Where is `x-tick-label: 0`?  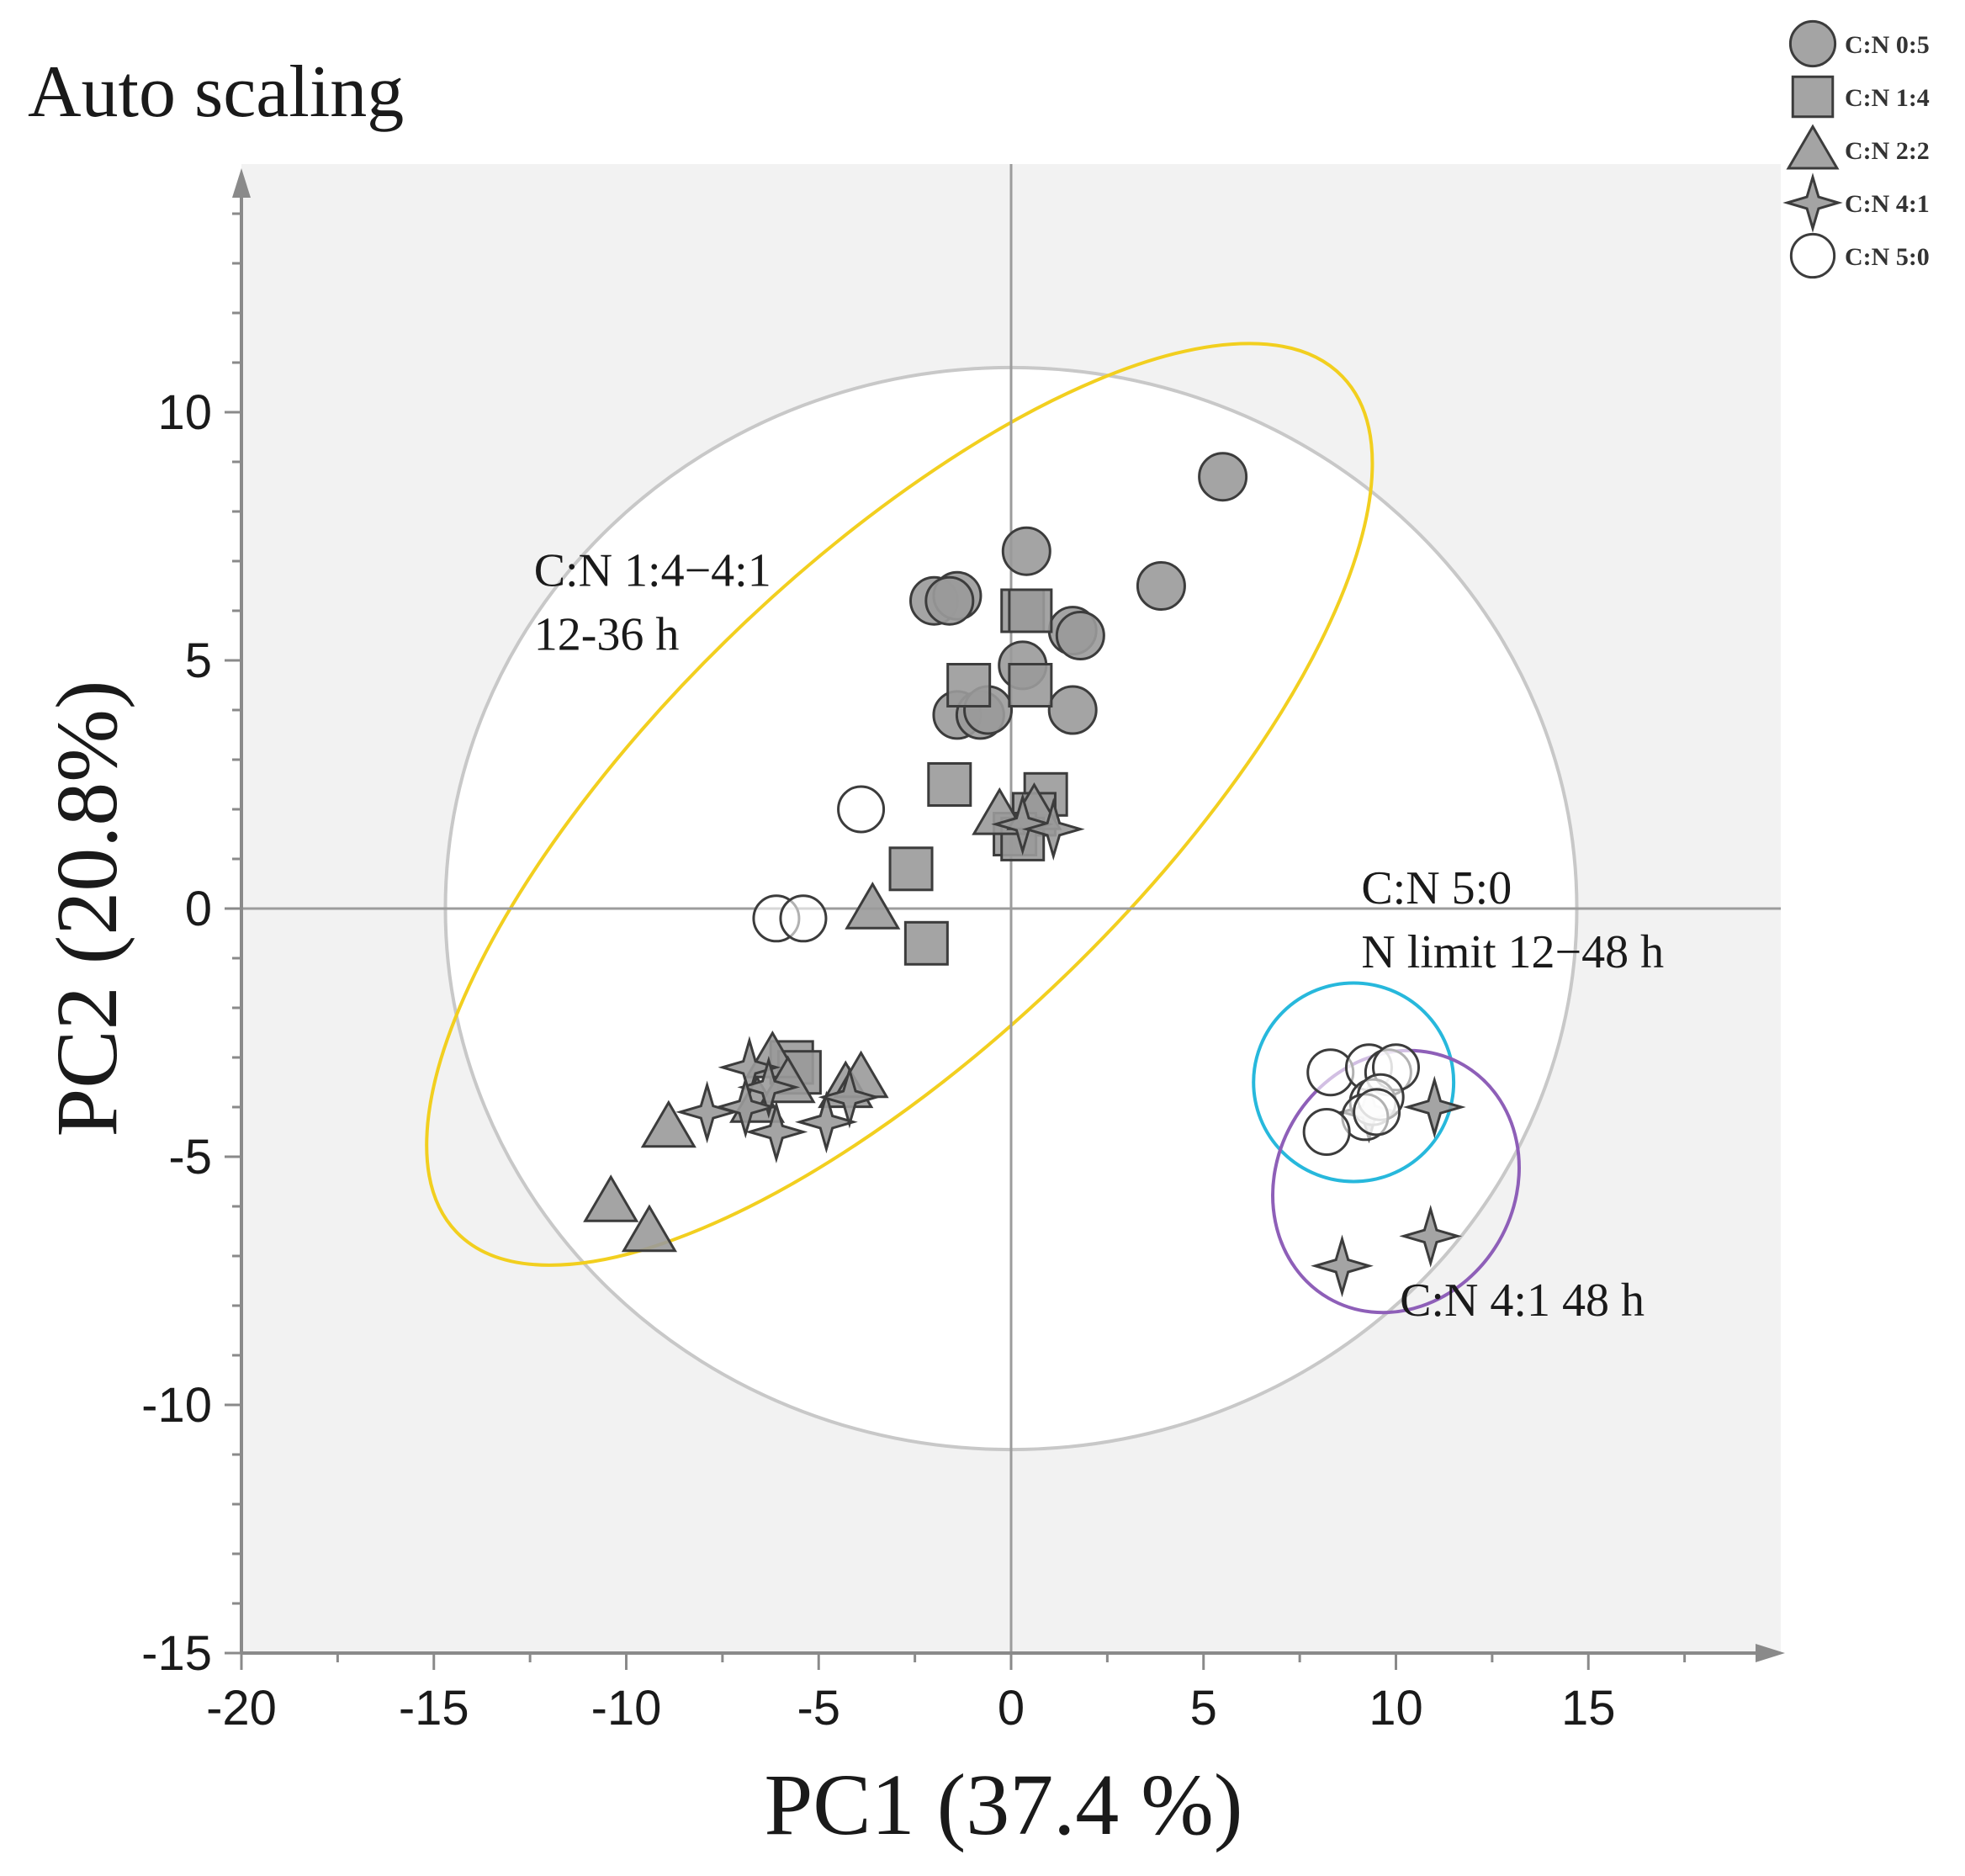 x-tick-label: 0 is located at coordinates (1011, 1708).